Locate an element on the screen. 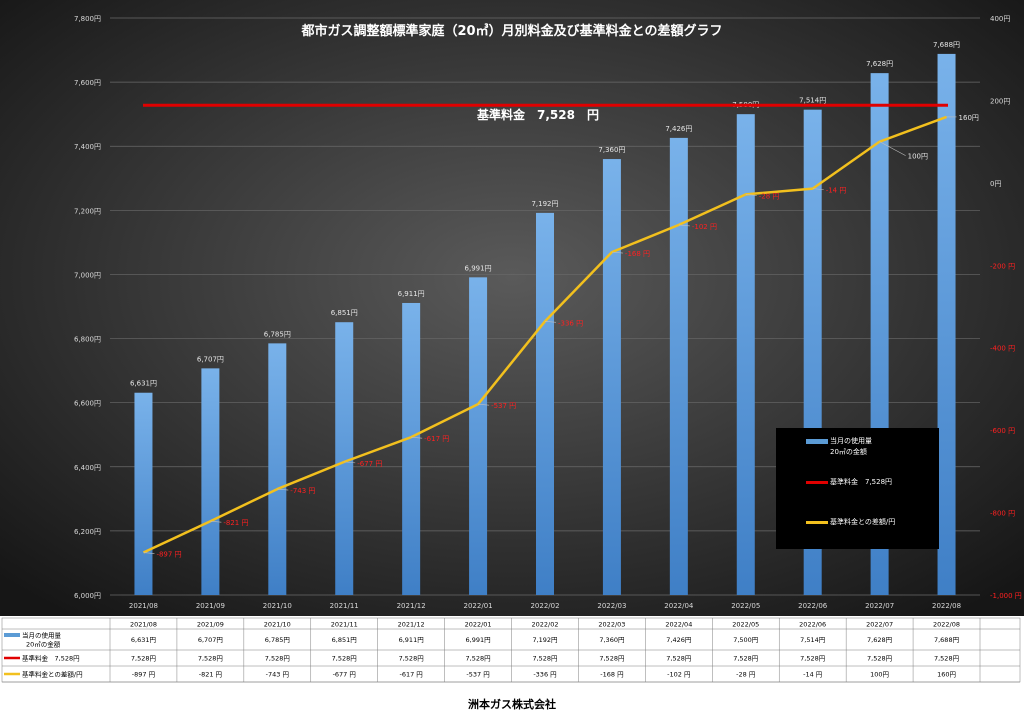 Image resolution: width=1024 pixels, height=724 pixels. y-right-tick-label: -1,000 円 is located at coordinates (1006, 596).